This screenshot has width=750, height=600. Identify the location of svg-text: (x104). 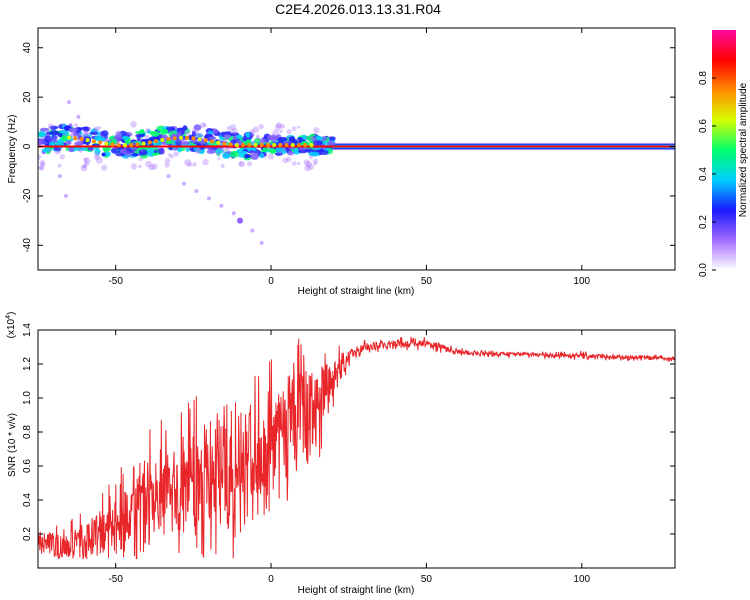
(11, 325).